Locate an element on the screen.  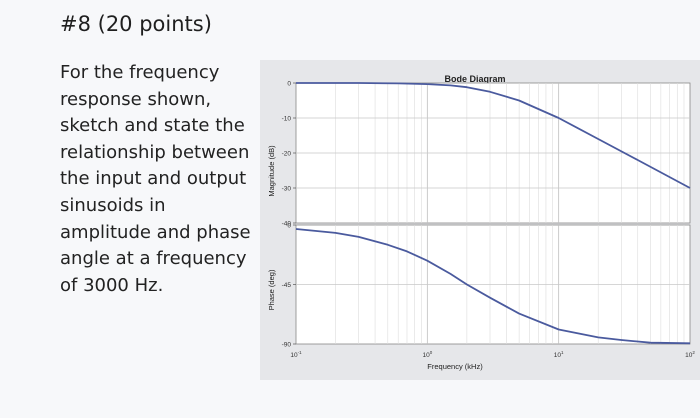
phase-axis-label: Phase (deg) is located at coordinates (271, 289).